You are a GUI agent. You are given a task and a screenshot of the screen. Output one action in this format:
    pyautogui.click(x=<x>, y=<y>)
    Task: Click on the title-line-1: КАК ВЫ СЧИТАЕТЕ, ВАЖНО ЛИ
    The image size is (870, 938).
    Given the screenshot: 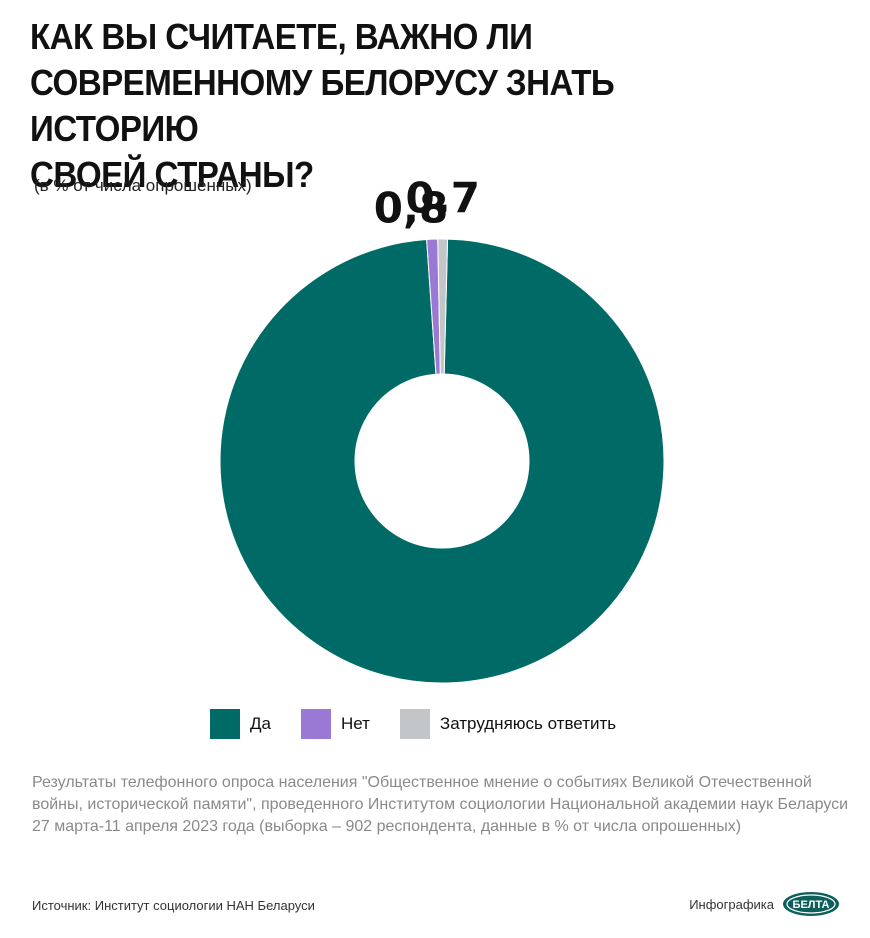 What is the action you would take?
    pyautogui.click(x=281, y=36)
    